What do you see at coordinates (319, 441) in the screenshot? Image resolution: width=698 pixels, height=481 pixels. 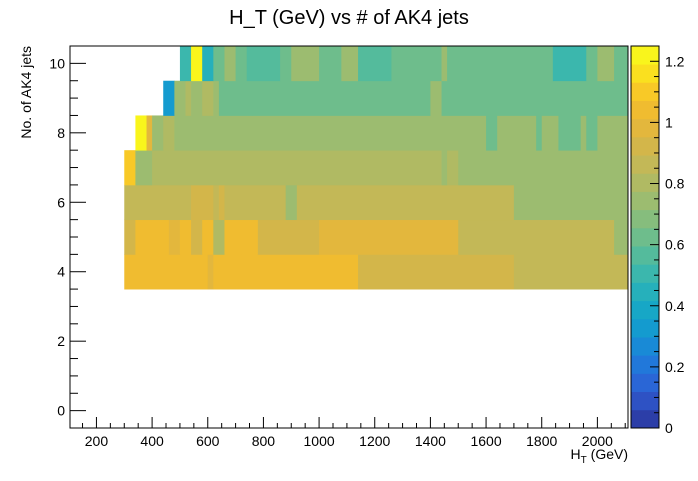 I see `x-tick-label: 1000` at bounding box center [319, 441].